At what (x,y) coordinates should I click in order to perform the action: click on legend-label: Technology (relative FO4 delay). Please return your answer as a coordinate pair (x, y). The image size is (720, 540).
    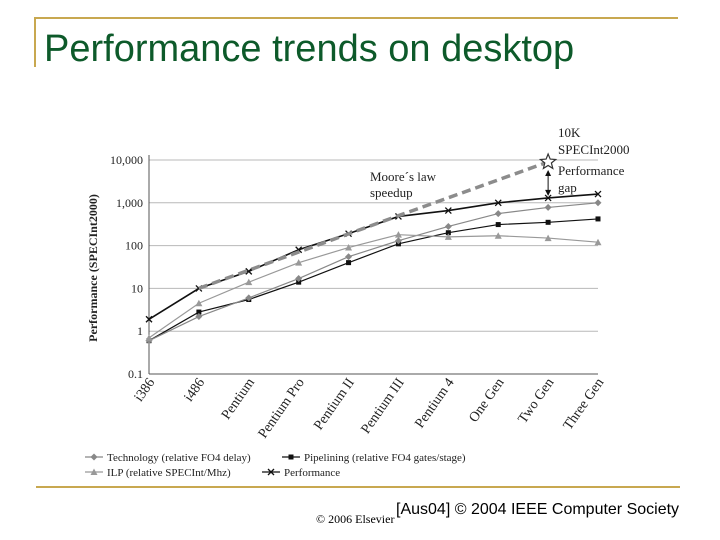
    Looking at the image, I should click on (179, 458).